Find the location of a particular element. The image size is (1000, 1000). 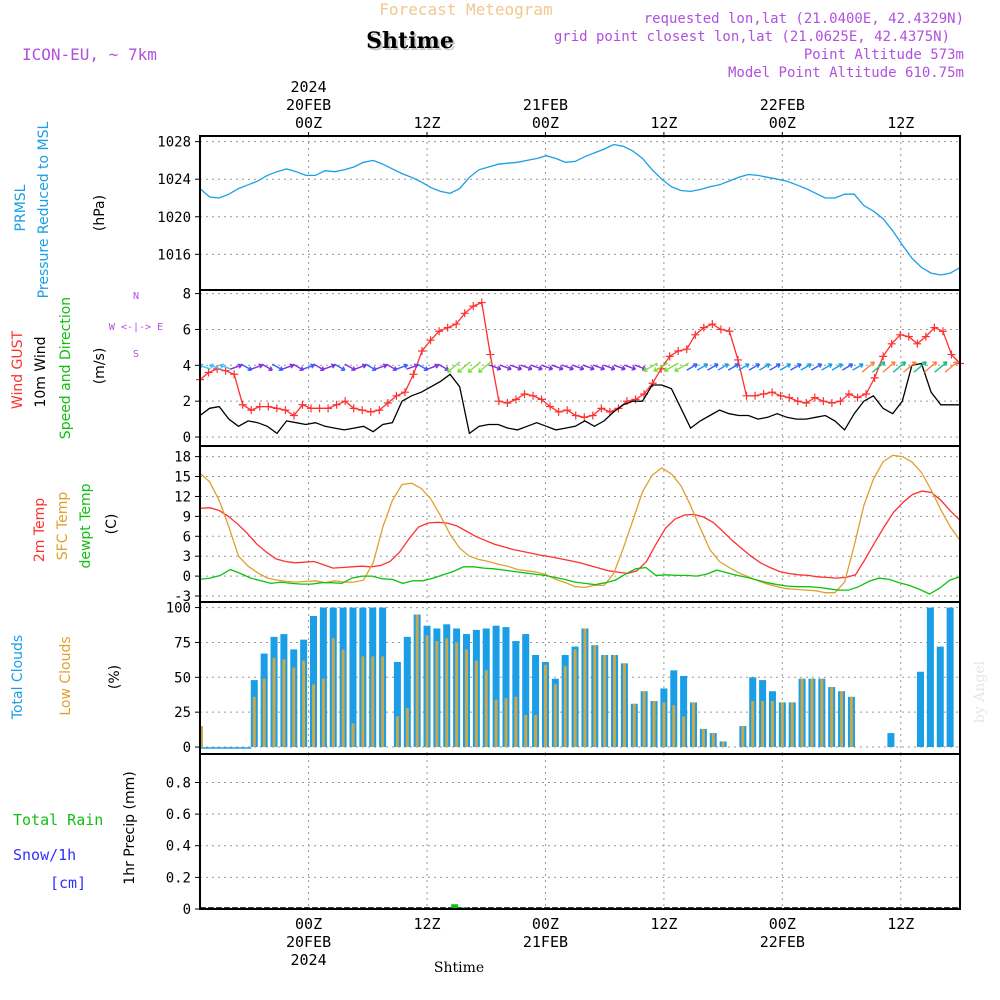

compass-s: S is located at coordinates (136, 354).